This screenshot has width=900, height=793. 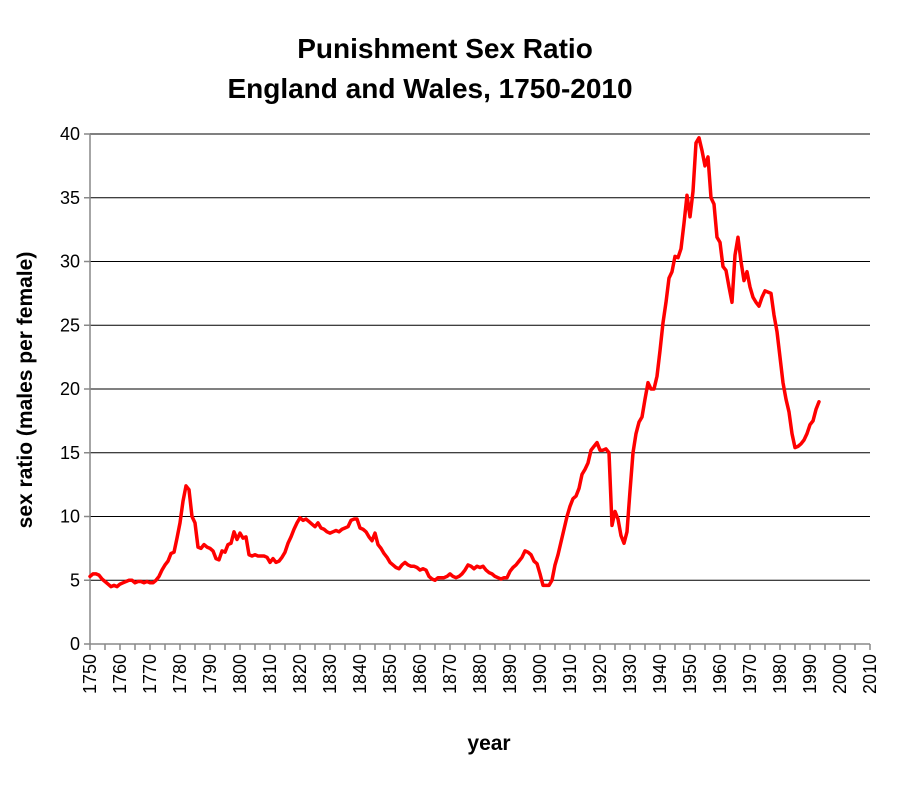 What do you see at coordinates (750, 674) in the screenshot?
I see `x-tick-label-1970: 1970` at bounding box center [750, 674].